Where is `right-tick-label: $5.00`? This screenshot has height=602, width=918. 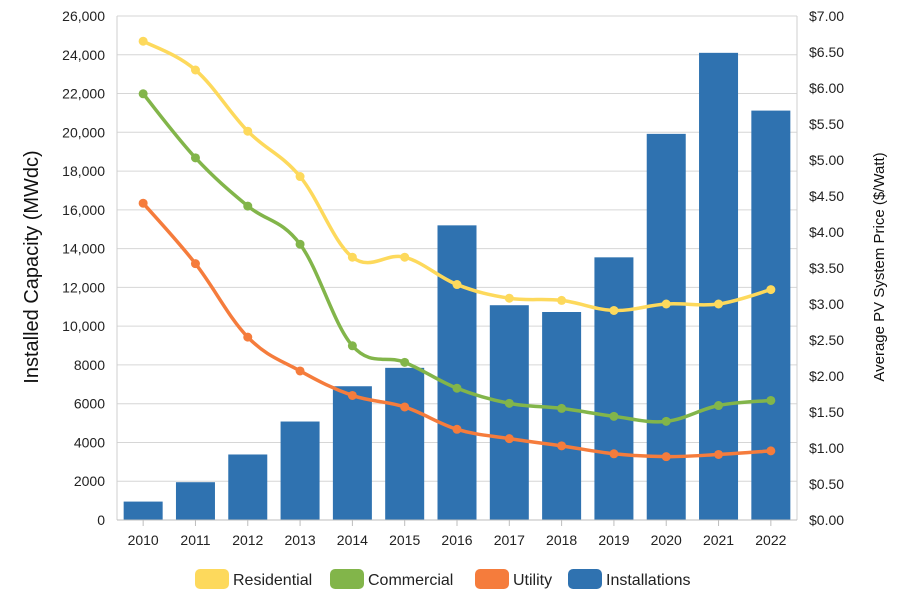
right-tick-label: $5.00 is located at coordinates (826, 160).